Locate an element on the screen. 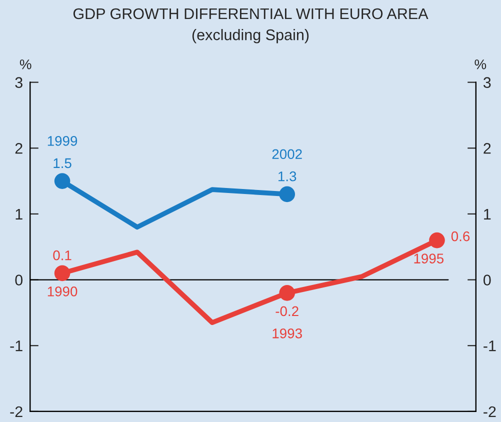  annotation: 1999 is located at coordinates (63, 141).